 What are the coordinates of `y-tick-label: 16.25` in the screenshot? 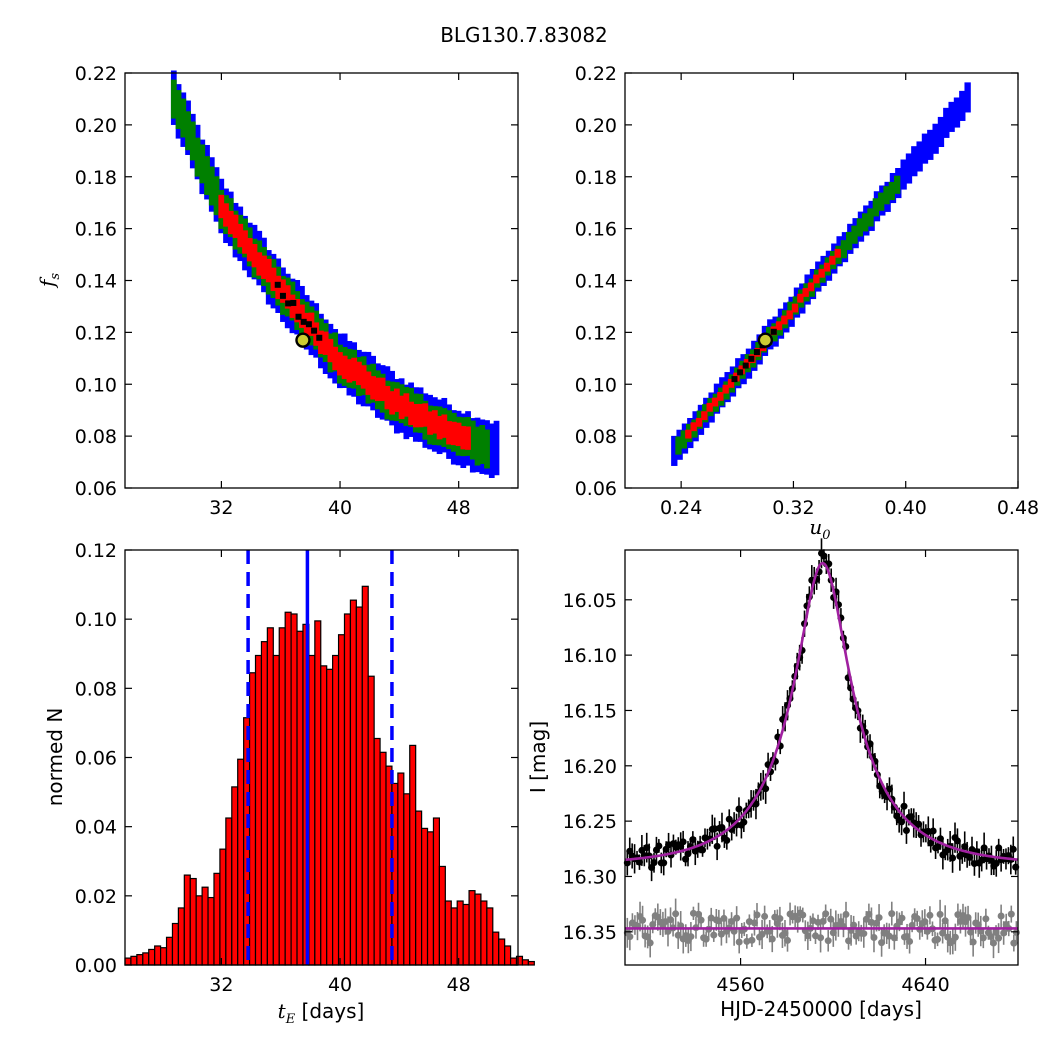 It's located at (590, 822).